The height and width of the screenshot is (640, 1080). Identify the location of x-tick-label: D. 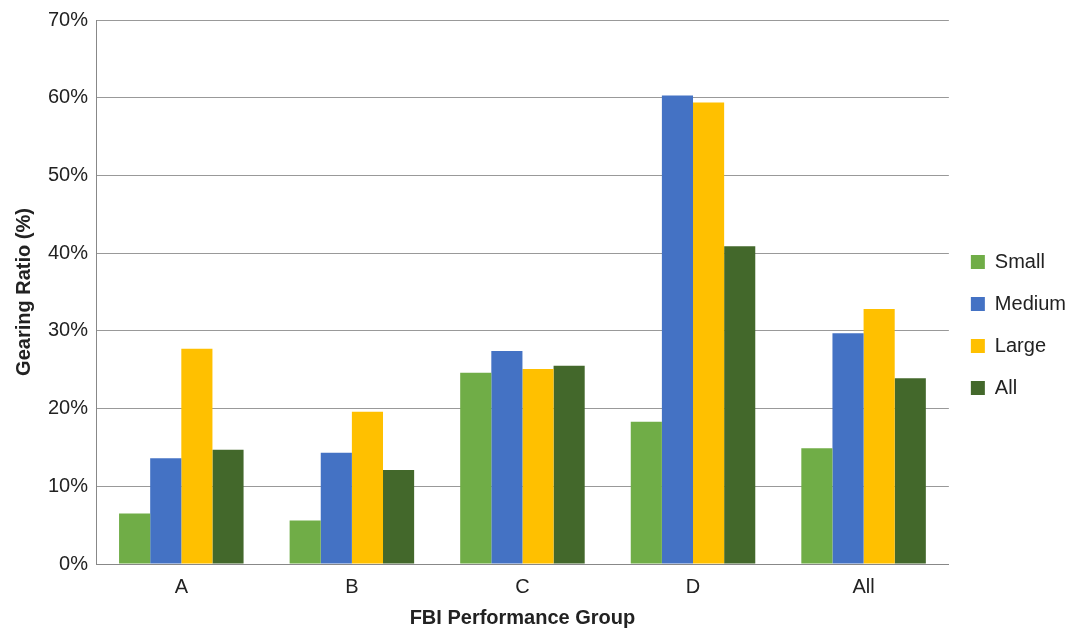
(693, 585).